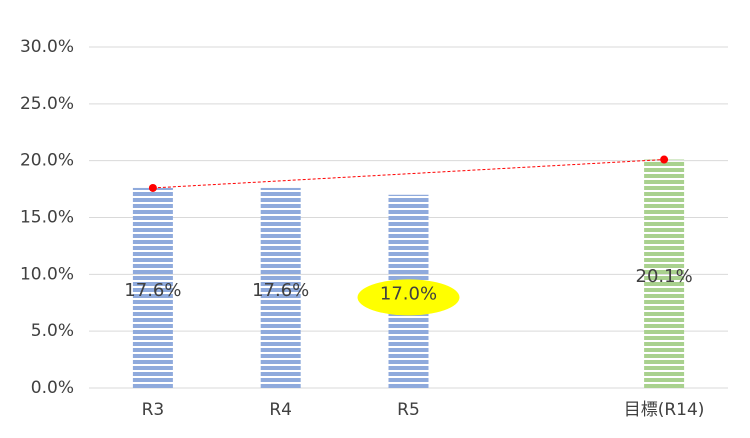 This screenshot has width=750, height=438. I want to click on target-line, so click(408, 174).